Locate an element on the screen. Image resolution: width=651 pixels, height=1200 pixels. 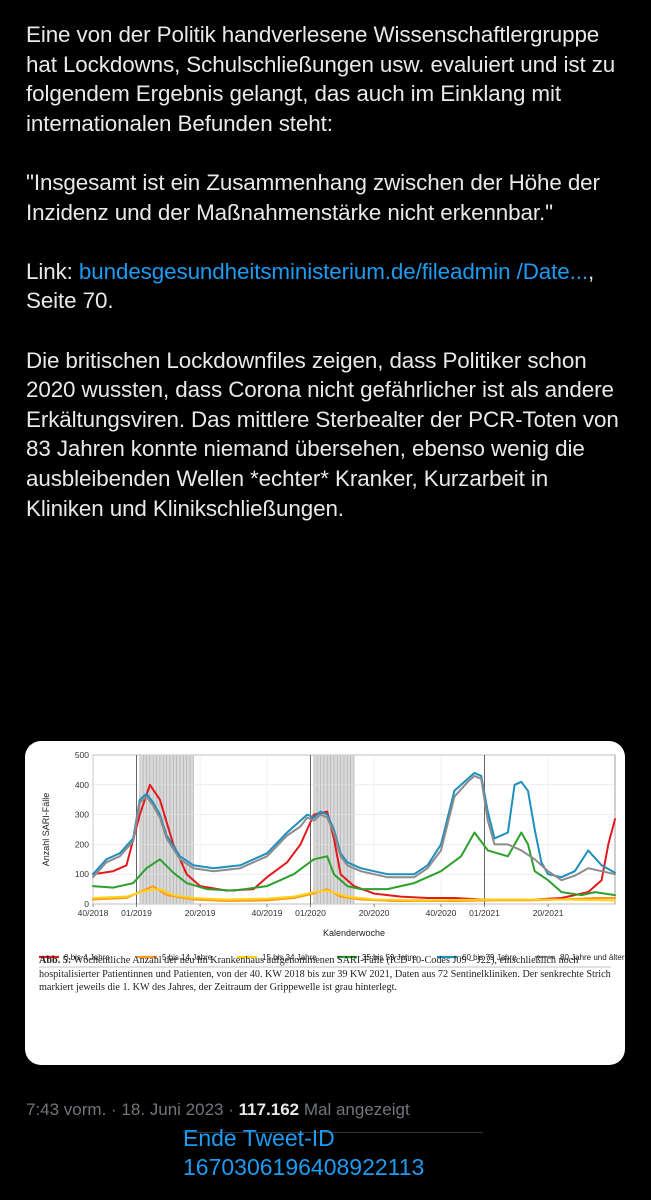
link-suffix: , Seite 70. is located at coordinates (310, 286).